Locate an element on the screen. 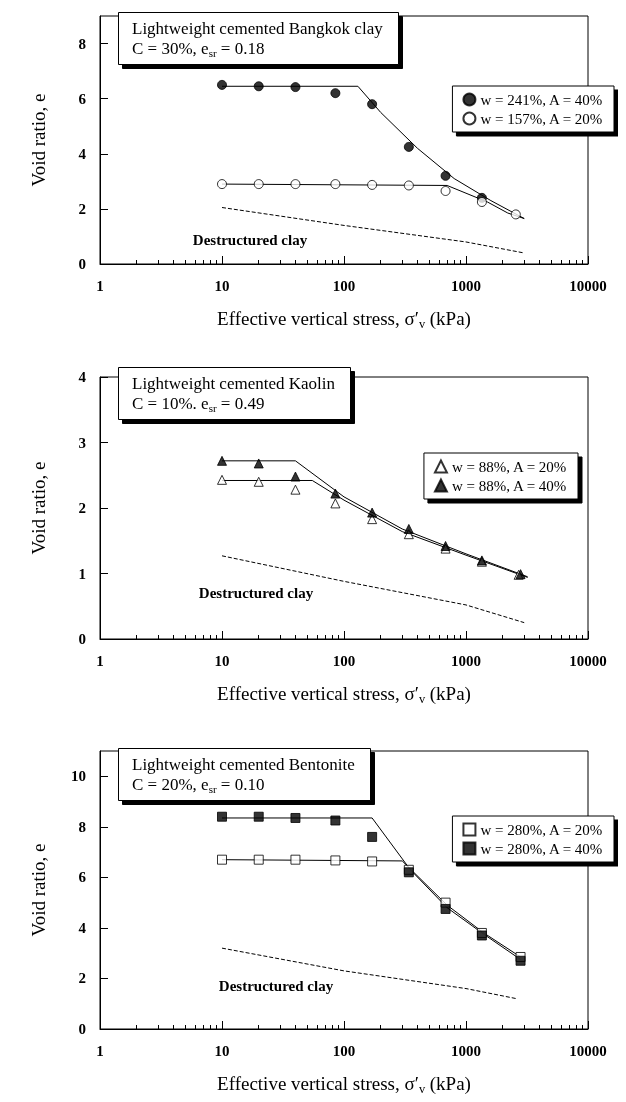 This screenshot has height=1102, width=626. legend-label: w = 157%, A = 20% is located at coordinates (541, 118).